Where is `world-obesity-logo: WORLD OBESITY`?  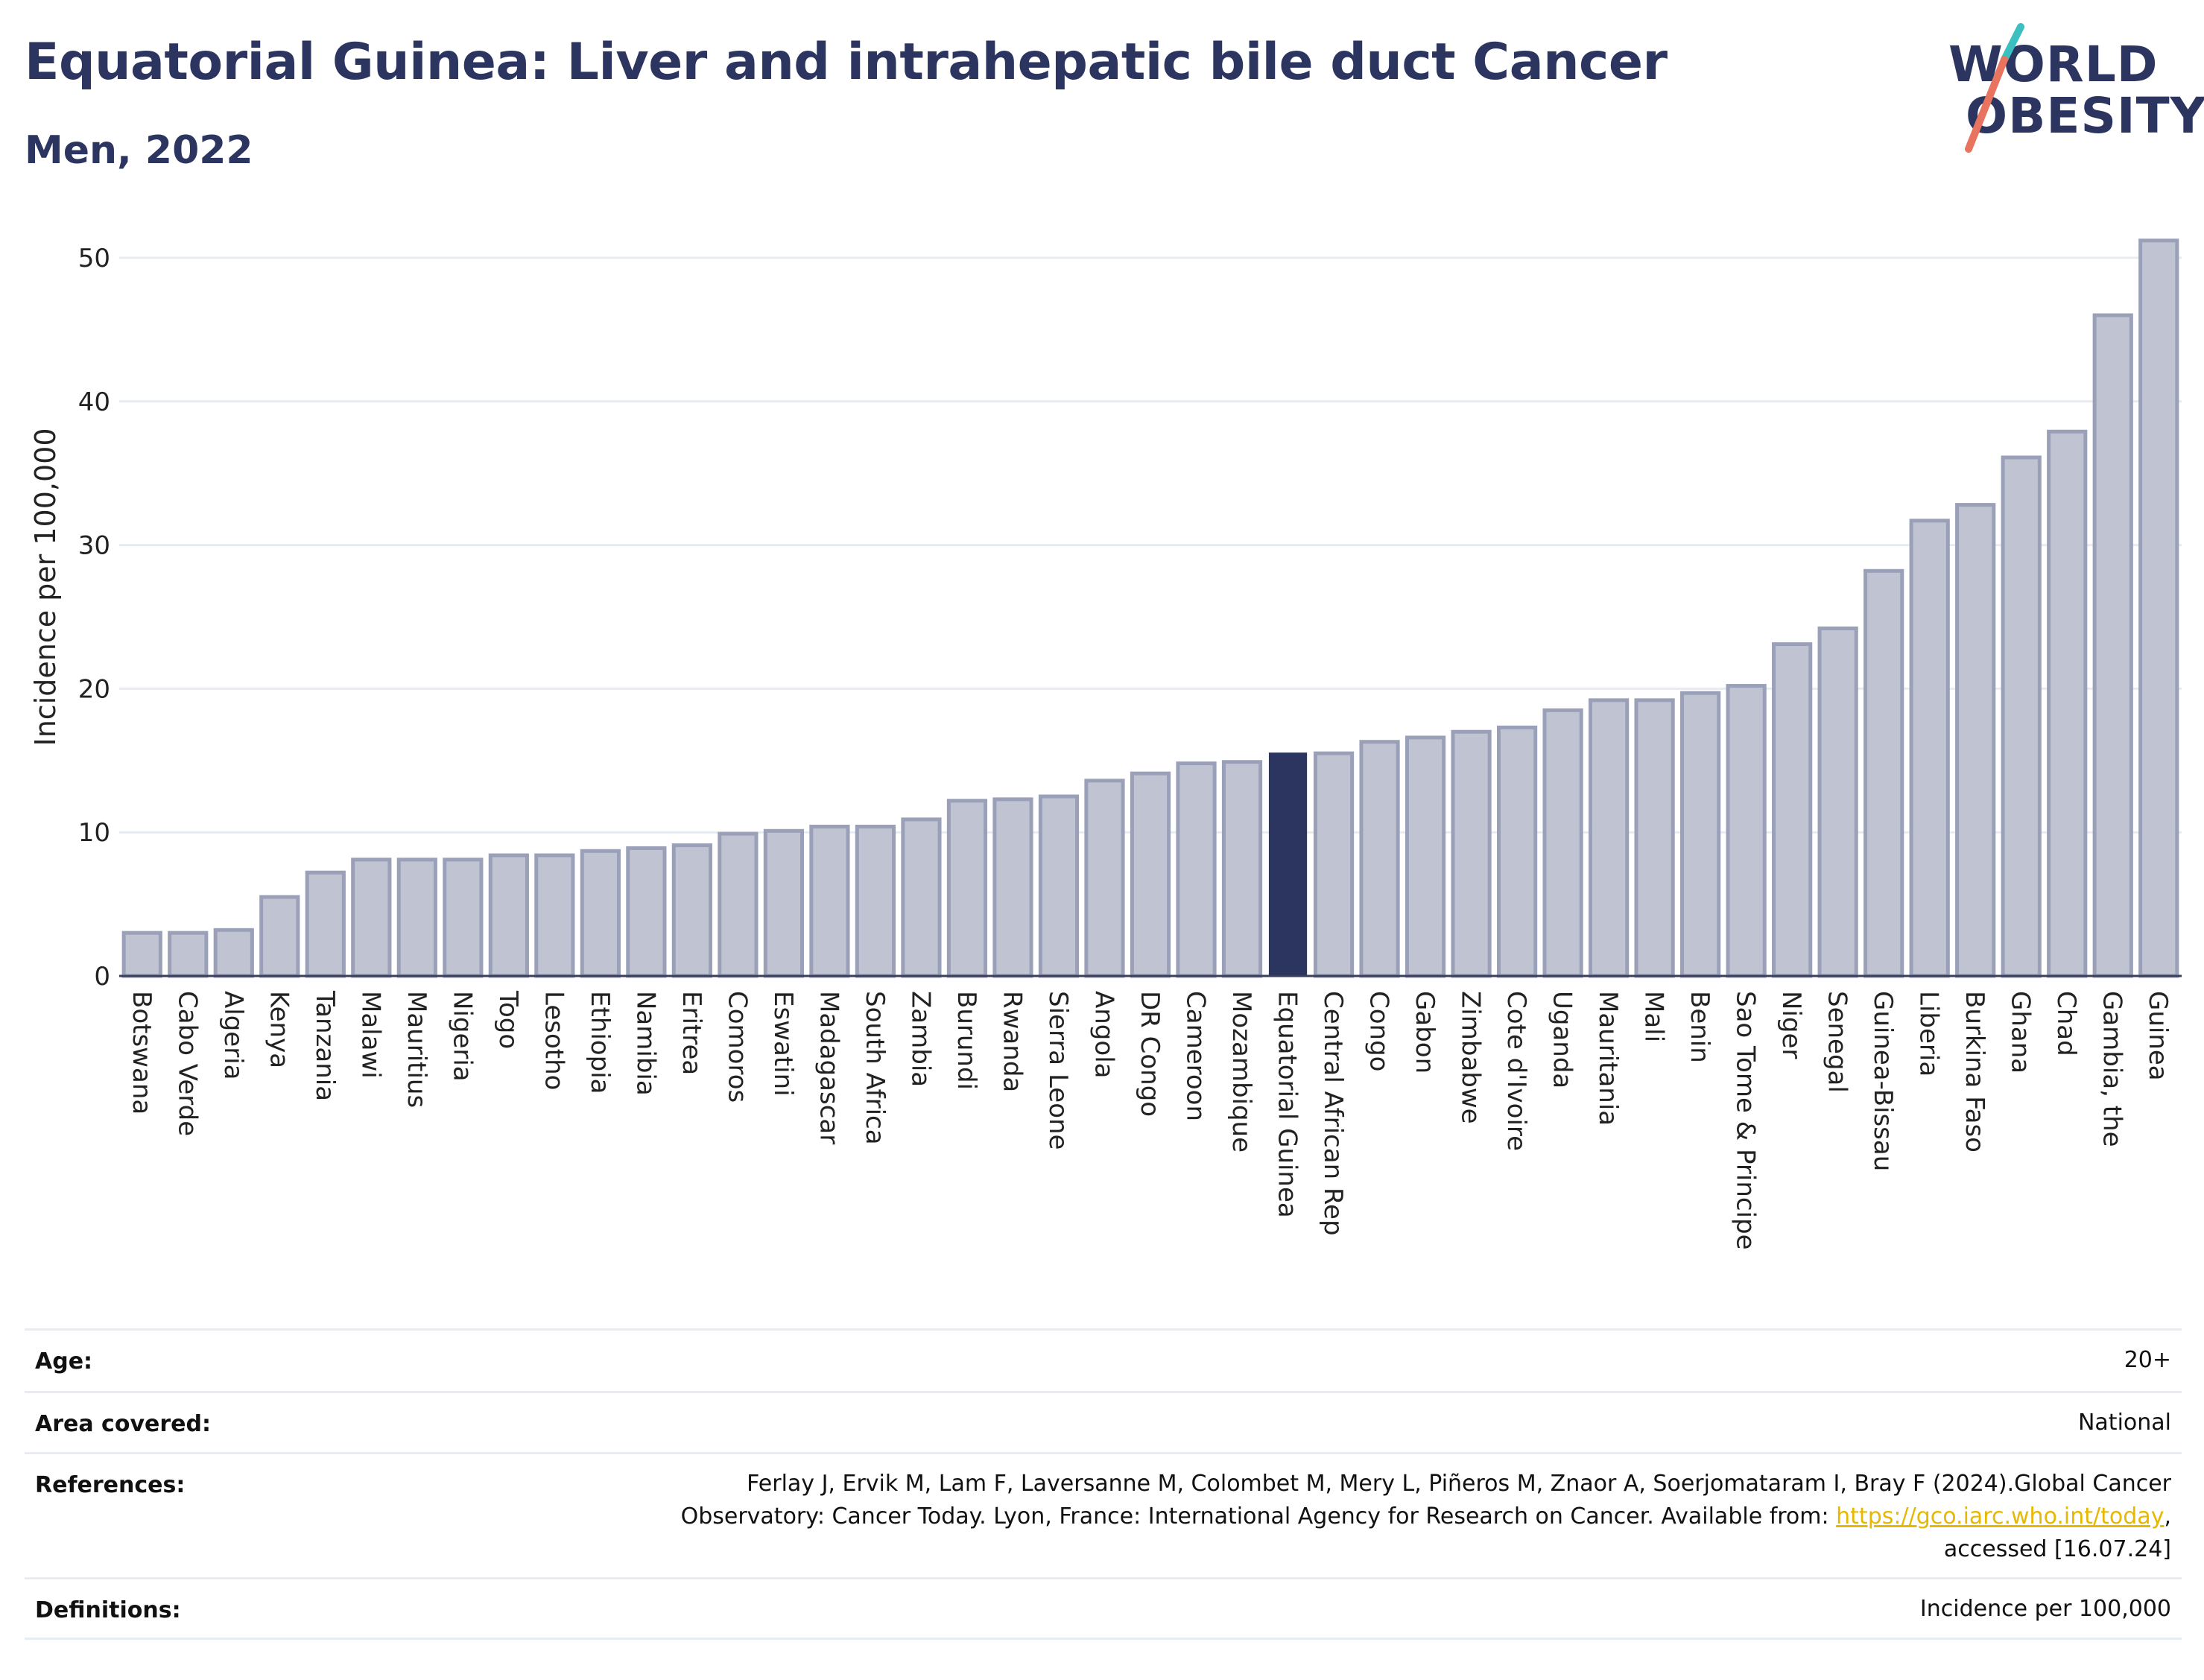
world-obesity-logo: WORLD OBESITY is located at coordinates (2070, 88).